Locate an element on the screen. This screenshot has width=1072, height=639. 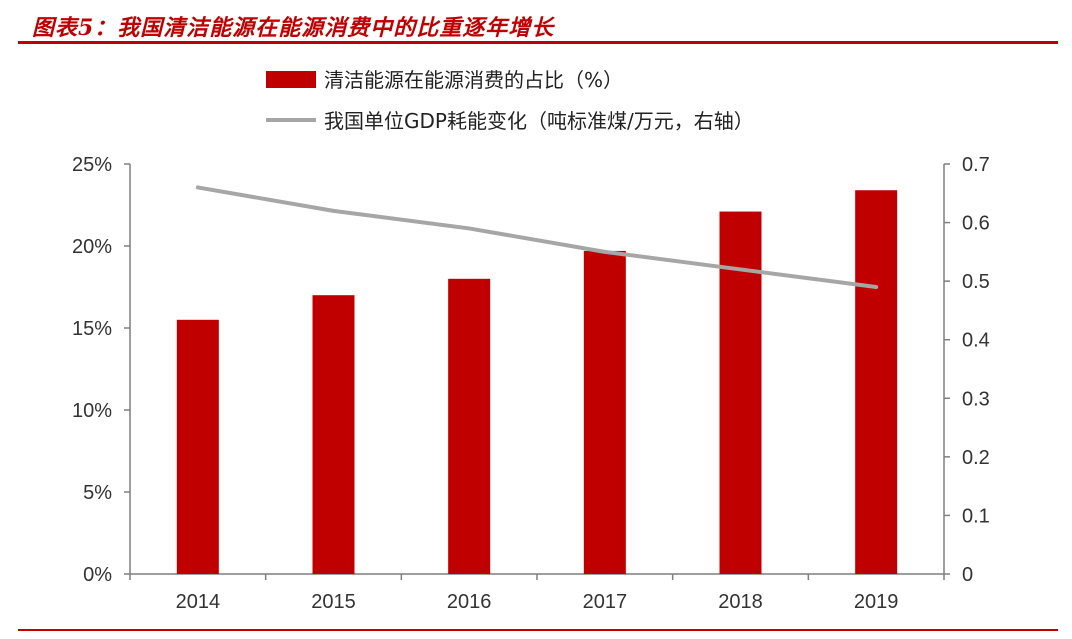
left-y-tick-label: 10% is located at coordinates (92, 411).